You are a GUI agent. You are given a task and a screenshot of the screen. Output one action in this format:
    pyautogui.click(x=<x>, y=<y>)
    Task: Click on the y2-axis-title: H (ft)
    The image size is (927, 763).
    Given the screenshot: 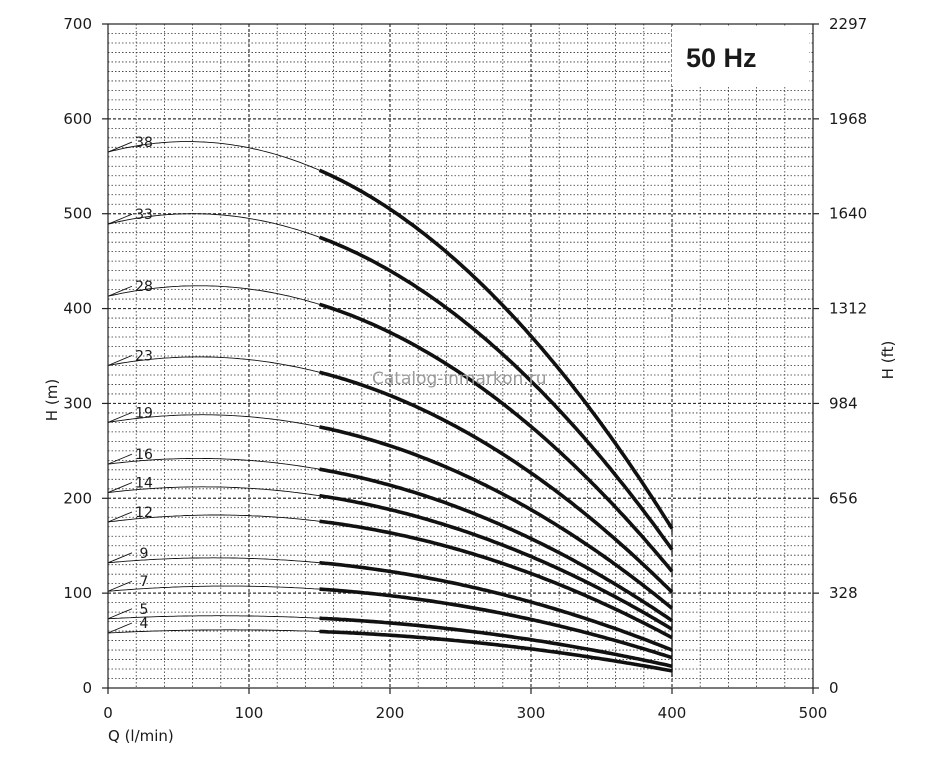 What is the action you would take?
    pyautogui.click(x=888, y=360)
    